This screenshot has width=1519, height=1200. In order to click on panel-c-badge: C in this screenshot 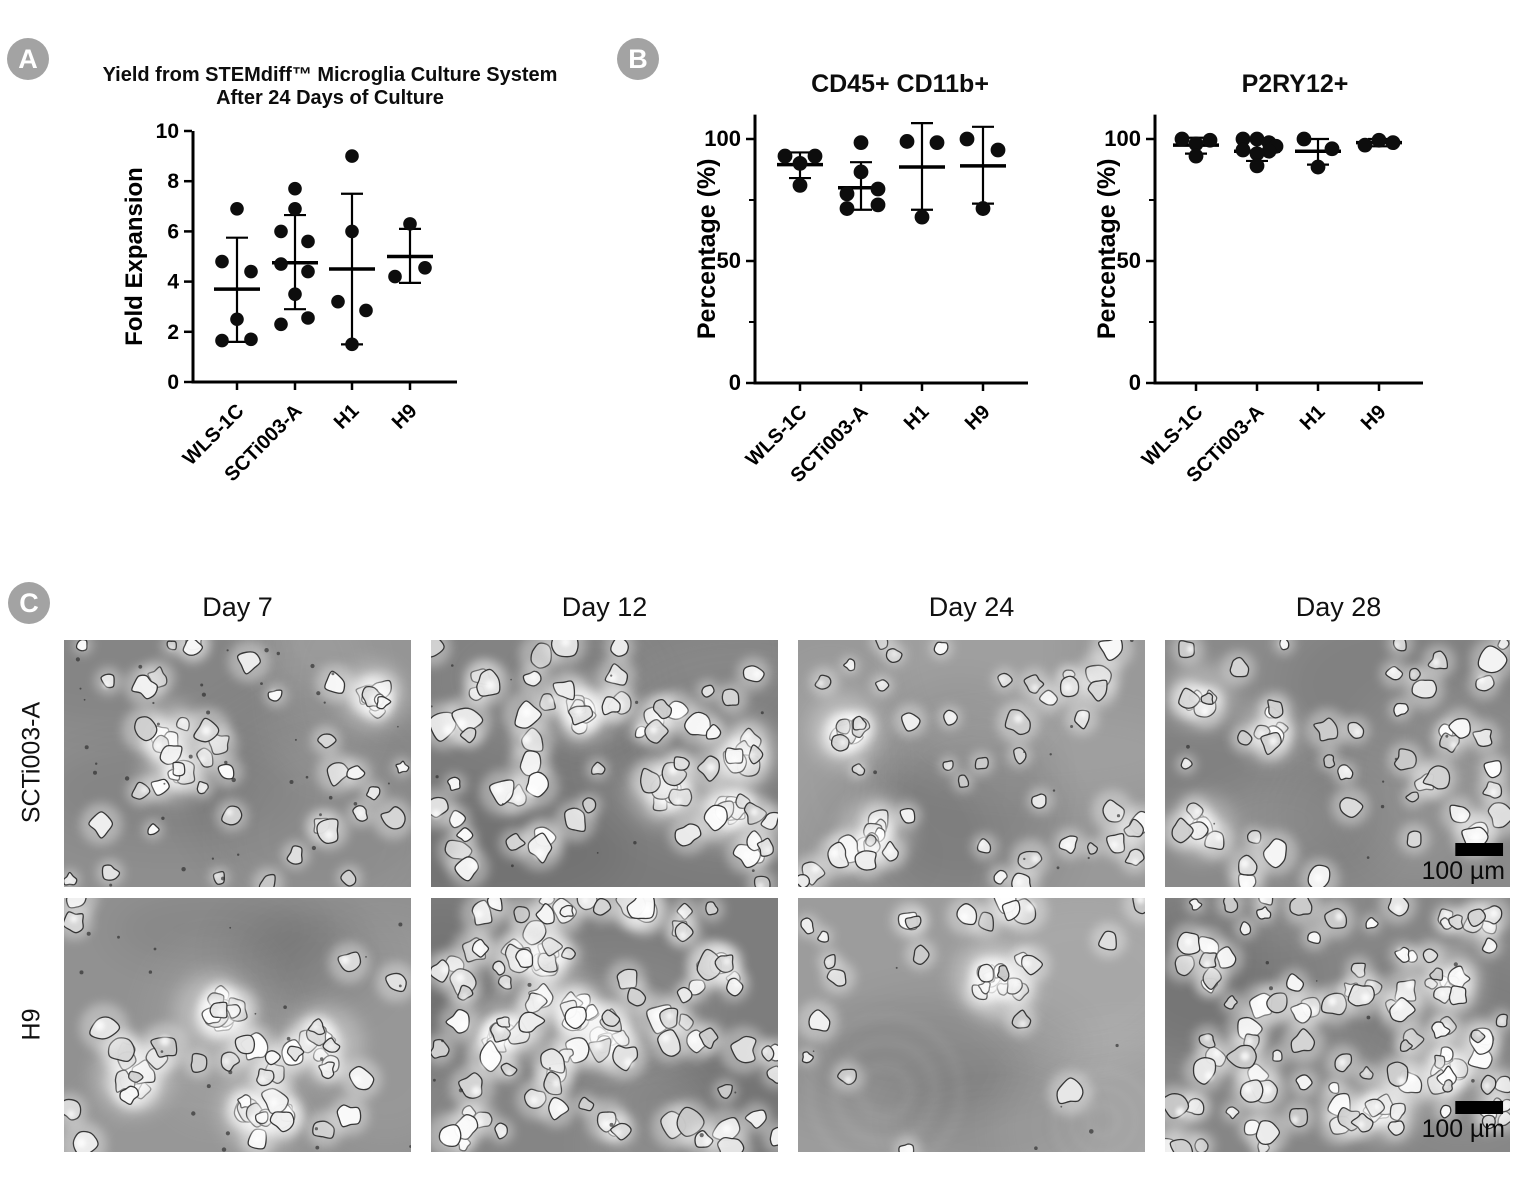, I will do `click(29, 603)`.